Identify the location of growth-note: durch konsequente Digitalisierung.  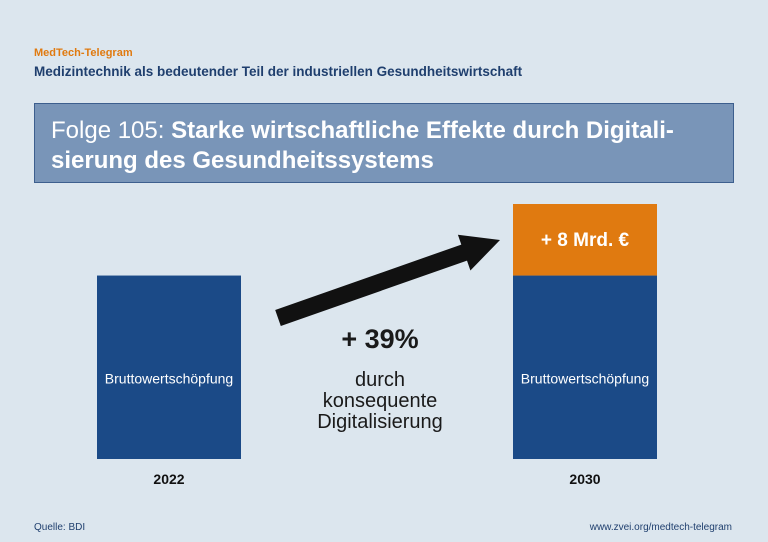
(380, 401).